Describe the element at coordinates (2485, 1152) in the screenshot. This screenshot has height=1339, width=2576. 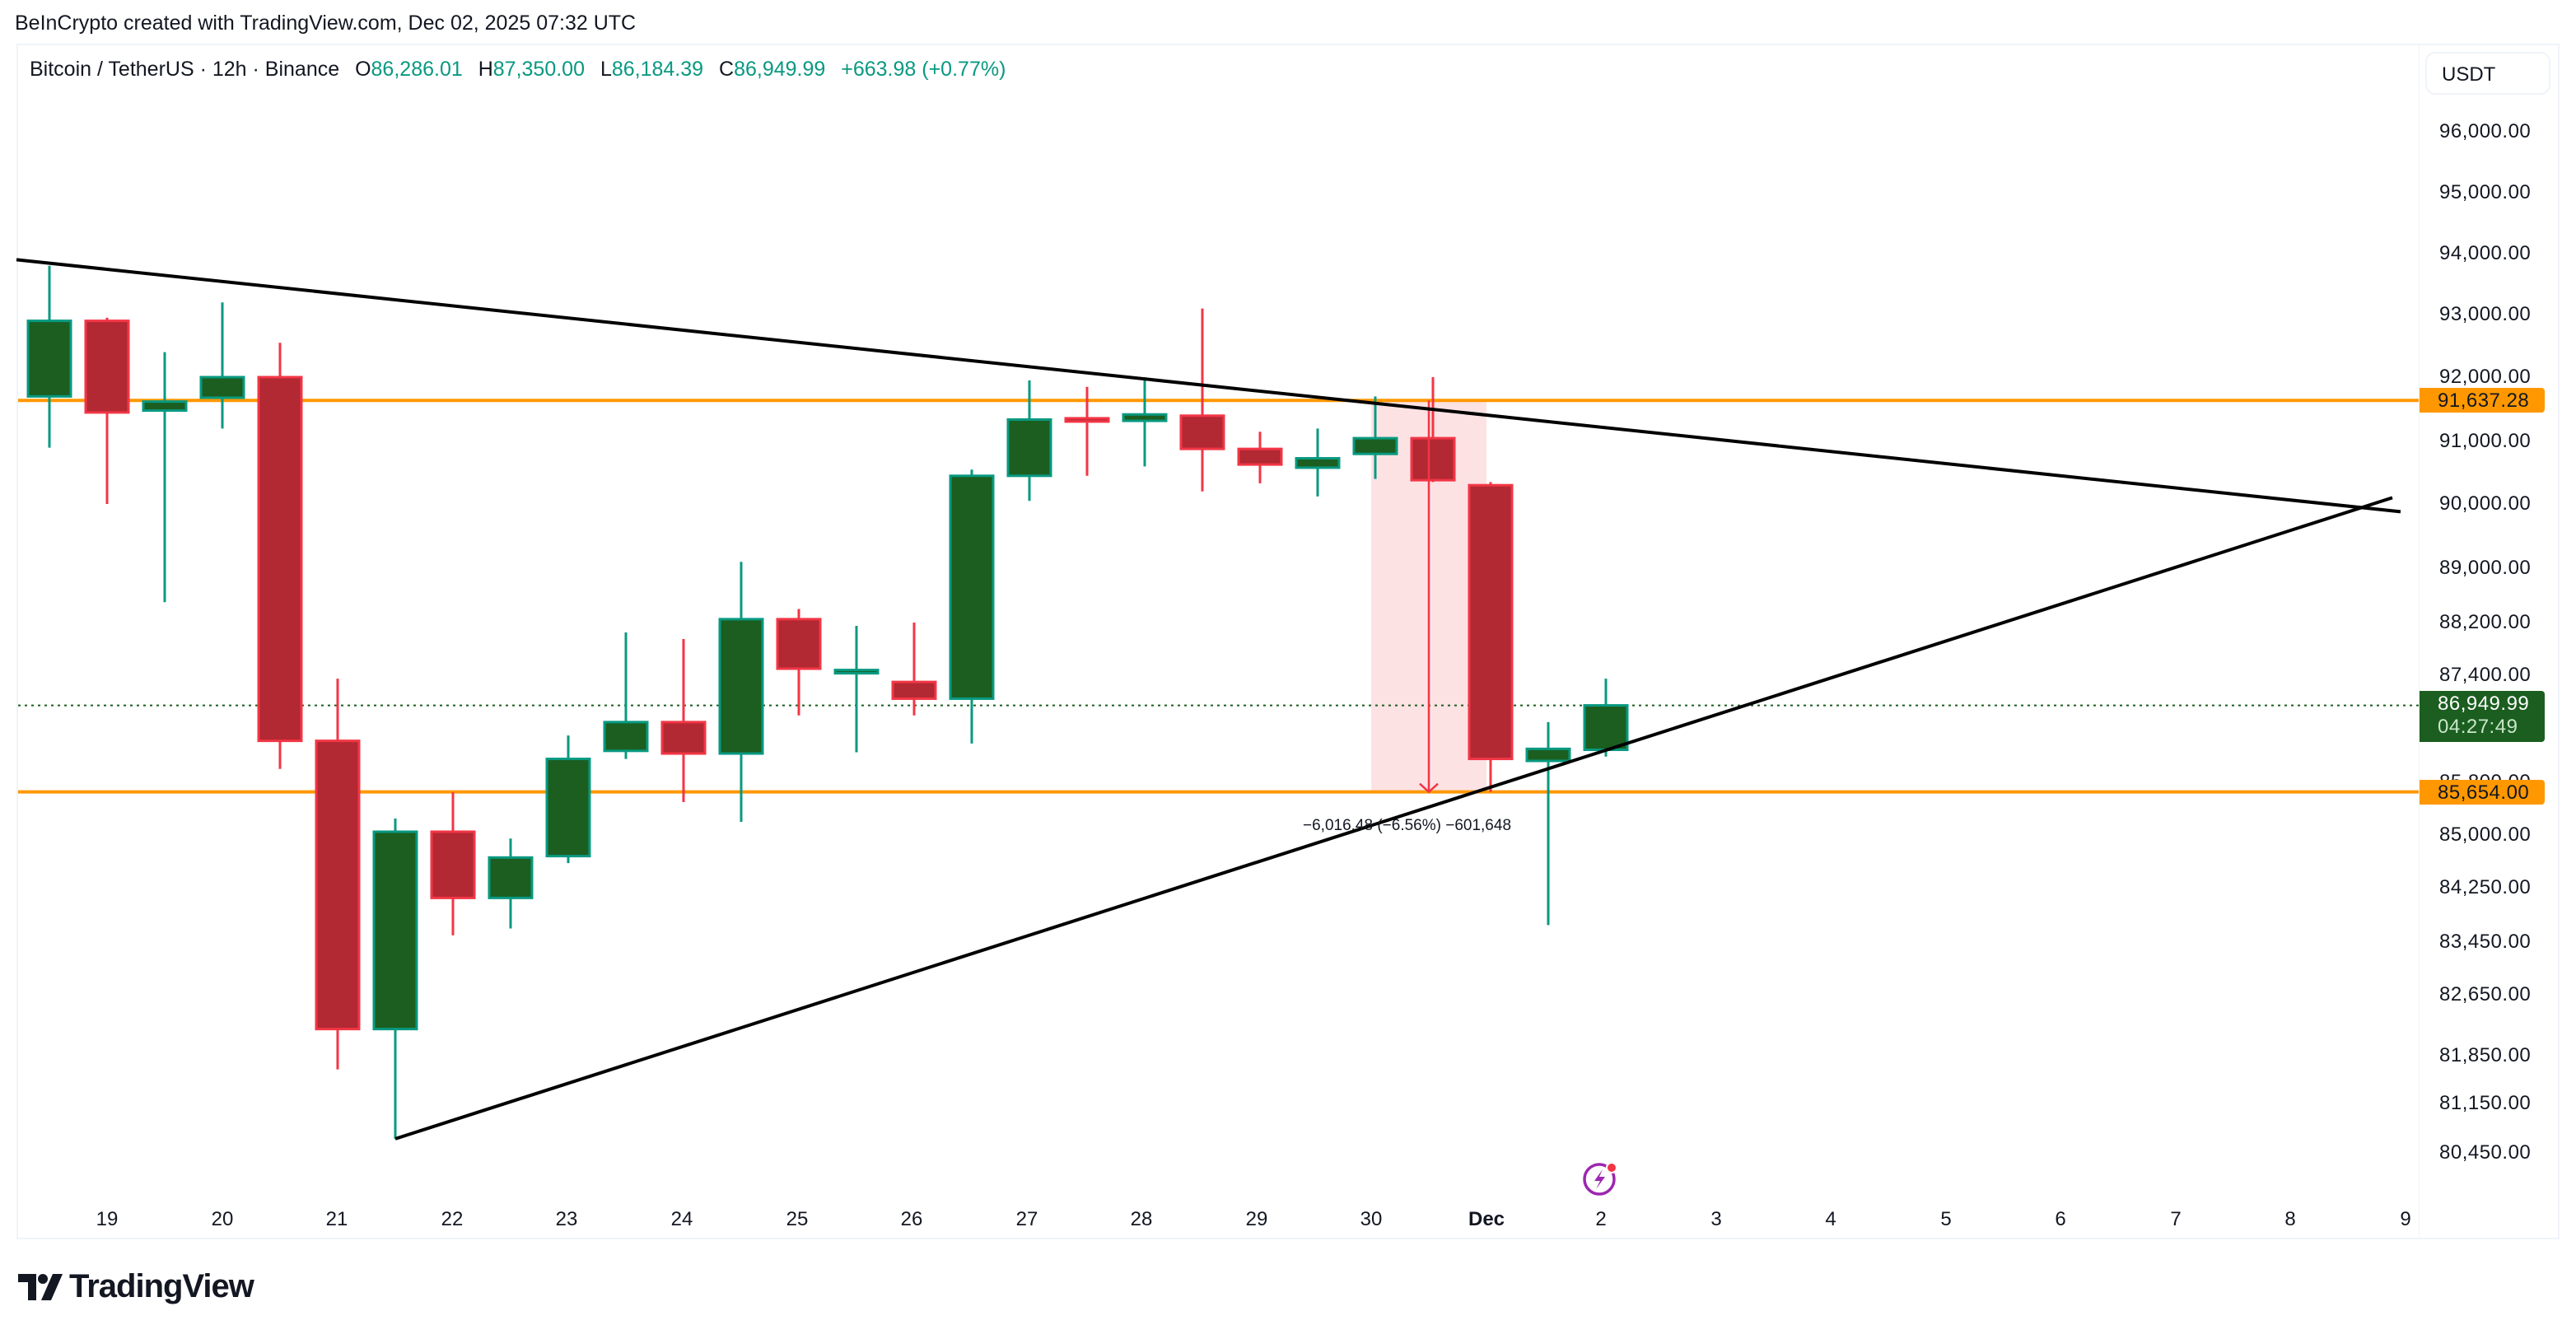
I see `price-axis-label: 80,450.00` at that location.